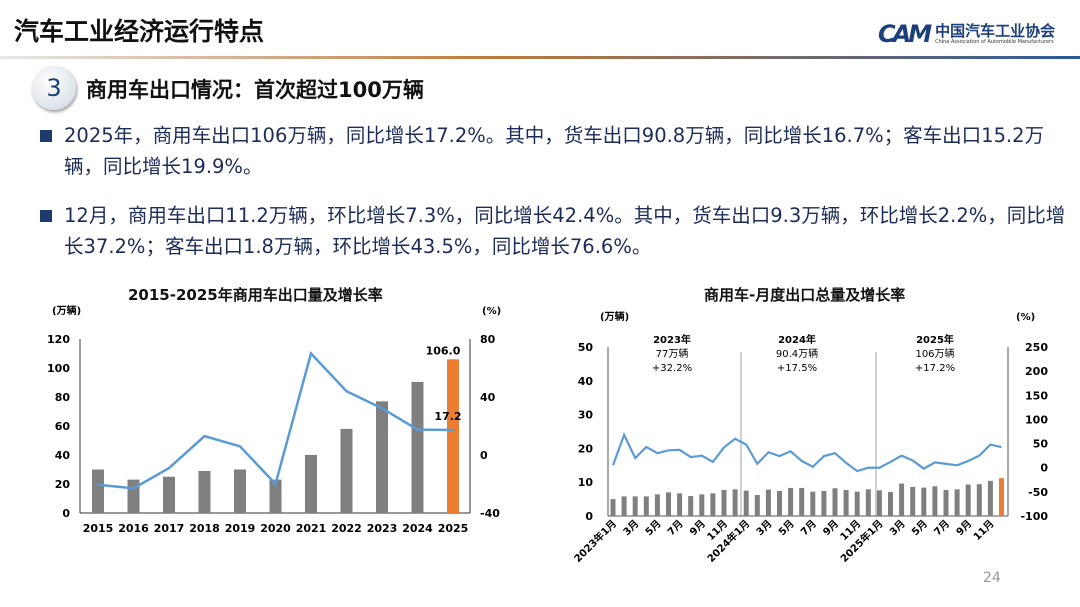  Describe the element at coordinates (98, 484) in the screenshot. I see `growth-point-2015` at that location.